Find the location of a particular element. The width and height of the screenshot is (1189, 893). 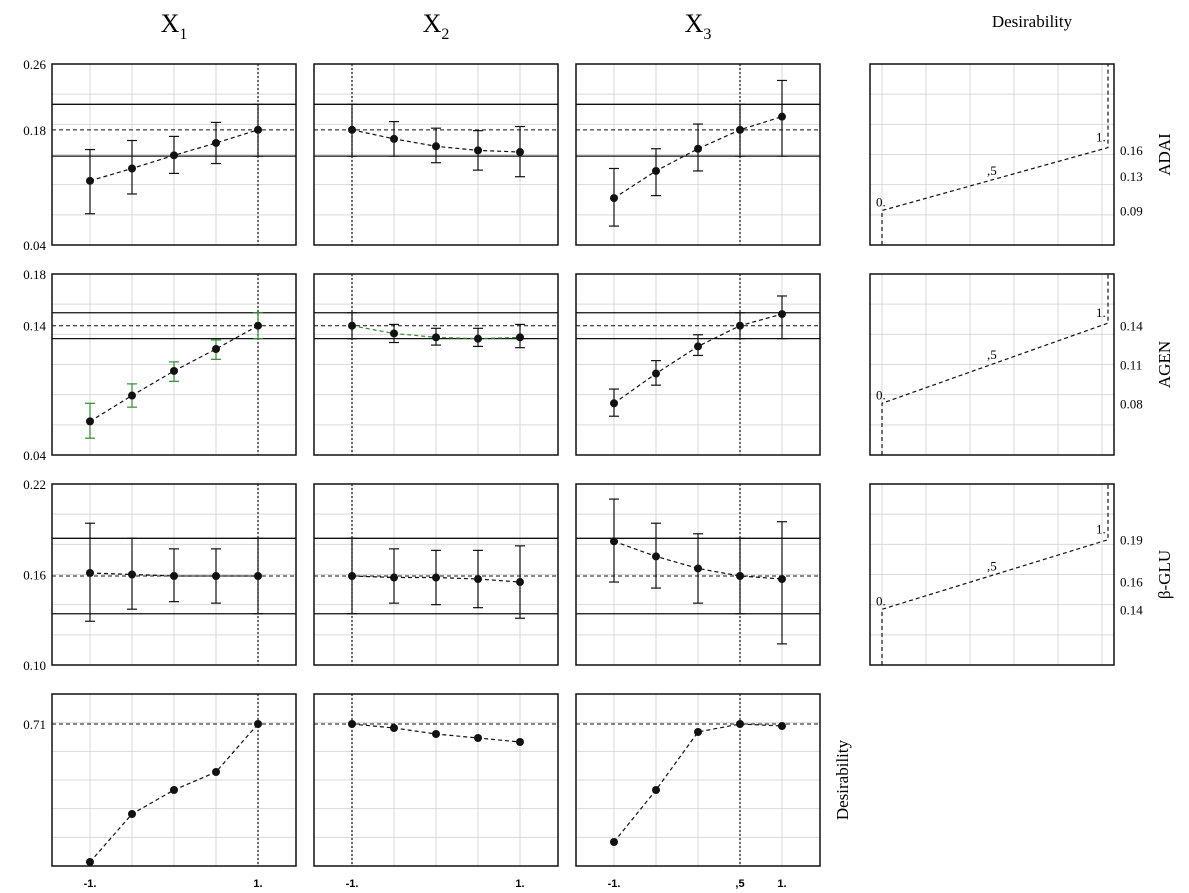

column-title-x2: X2 is located at coordinates (436, 26).